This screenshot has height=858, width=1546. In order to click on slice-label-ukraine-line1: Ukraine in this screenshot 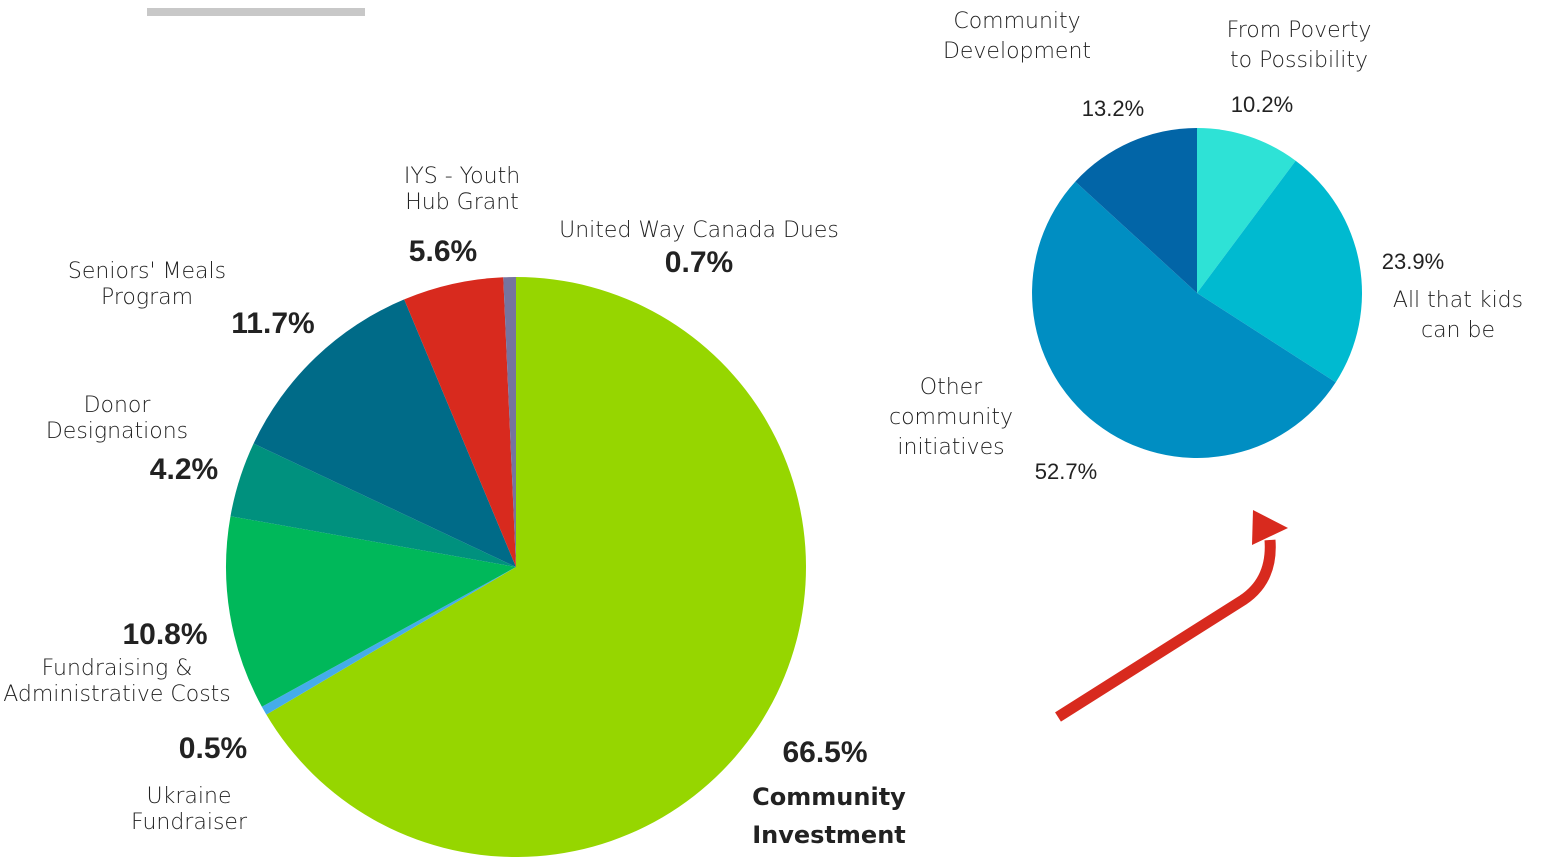, I will do `click(189, 796)`.